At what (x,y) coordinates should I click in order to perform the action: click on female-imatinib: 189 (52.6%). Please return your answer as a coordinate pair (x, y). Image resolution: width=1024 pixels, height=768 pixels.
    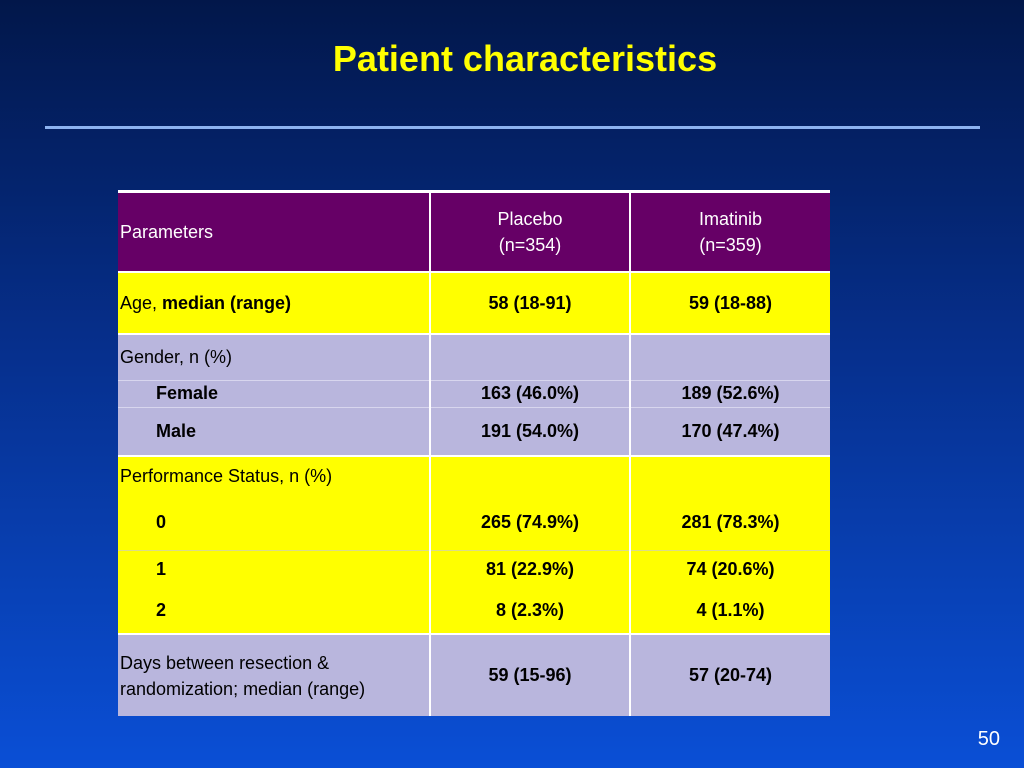
    Looking at the image, I should click on (729, 393).